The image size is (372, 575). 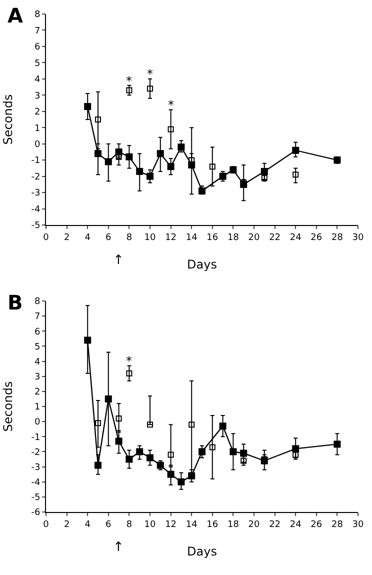 What do you see at coordinates (37, 302) in the screenshot?
I see `y-tick-label: 8` at bounding box center [37, 302].